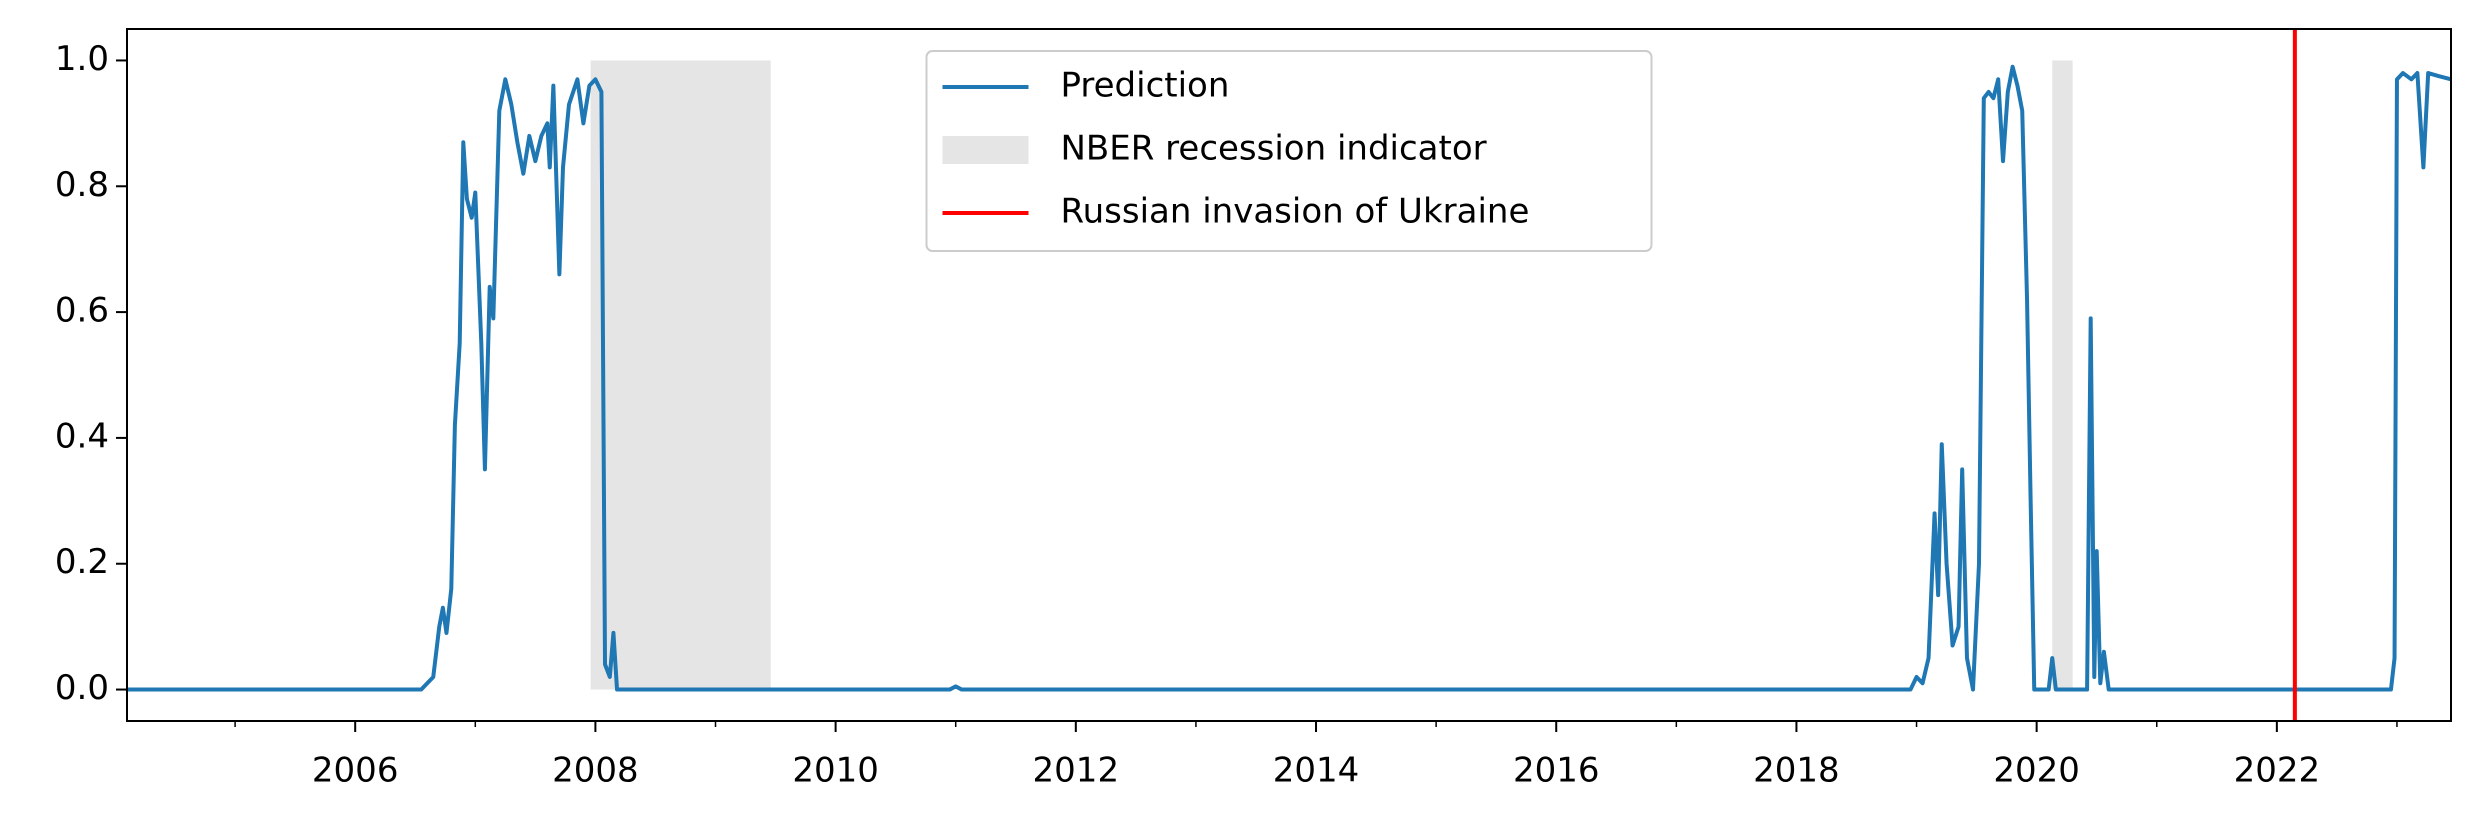 The image size is (2480, 824). Describe the element at coordinates (355, 771) in the screenshot. I see `x-tick-label: 2006` at that location.